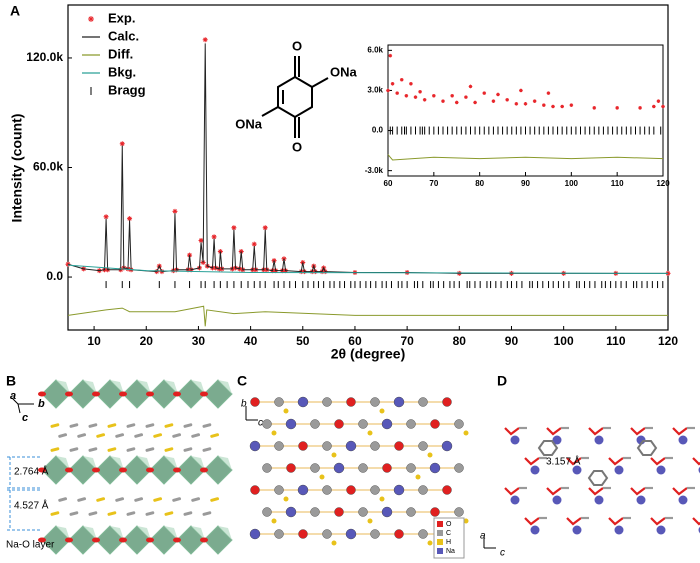 This screenshot has width=700, height=563. I want to click on distance-label: 4.527 Å, so click(31, 505).